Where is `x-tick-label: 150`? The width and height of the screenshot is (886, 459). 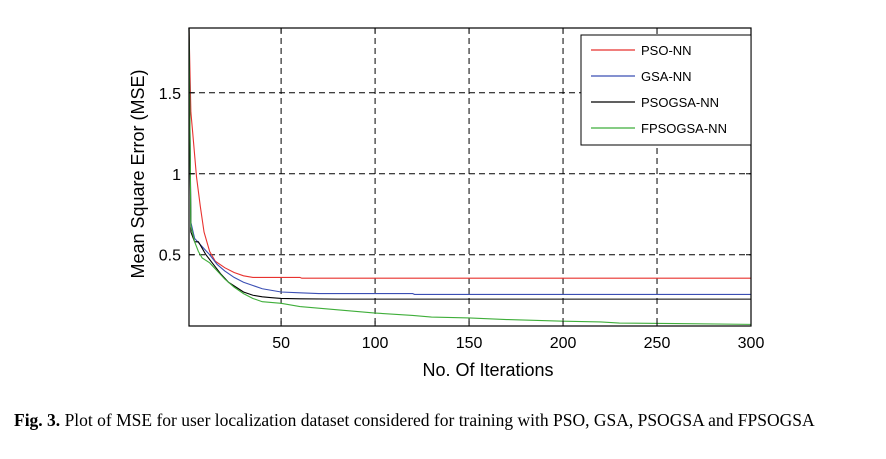
x-tick-label: 150 is located at coordinates (469, 343).